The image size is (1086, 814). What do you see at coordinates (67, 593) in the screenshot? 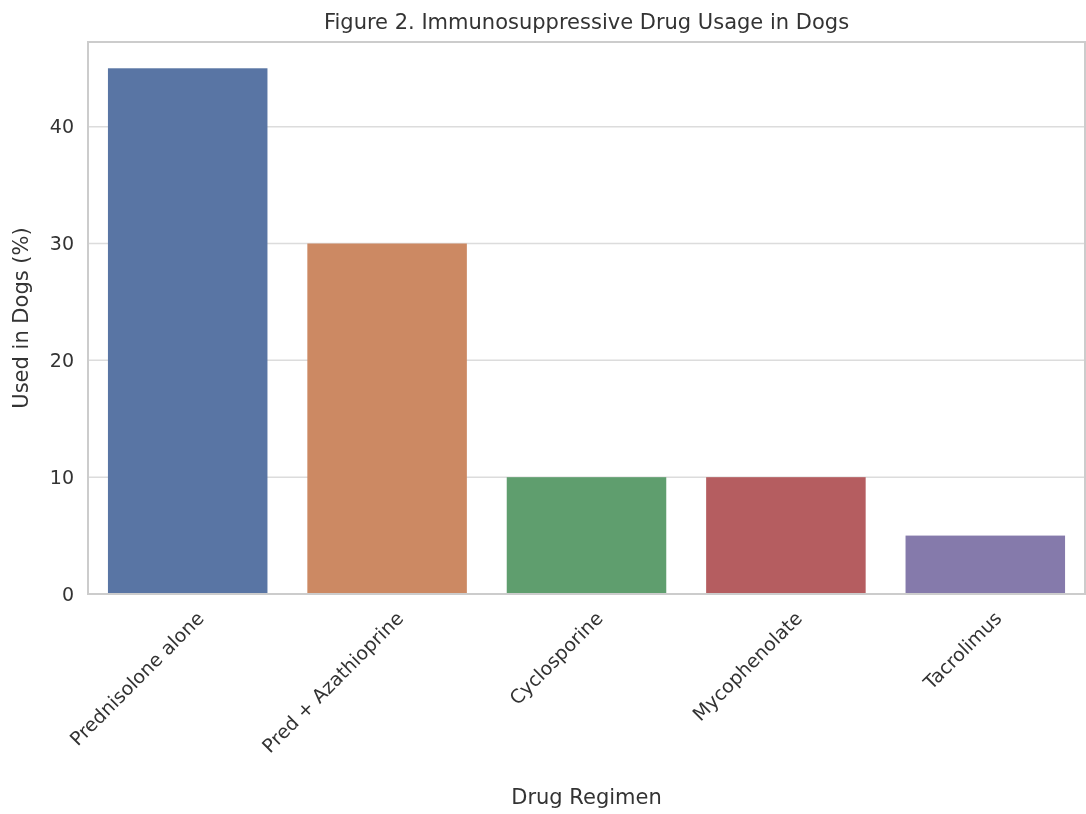
I see `y-tick-label: 0` at bounding box center [67, 593].